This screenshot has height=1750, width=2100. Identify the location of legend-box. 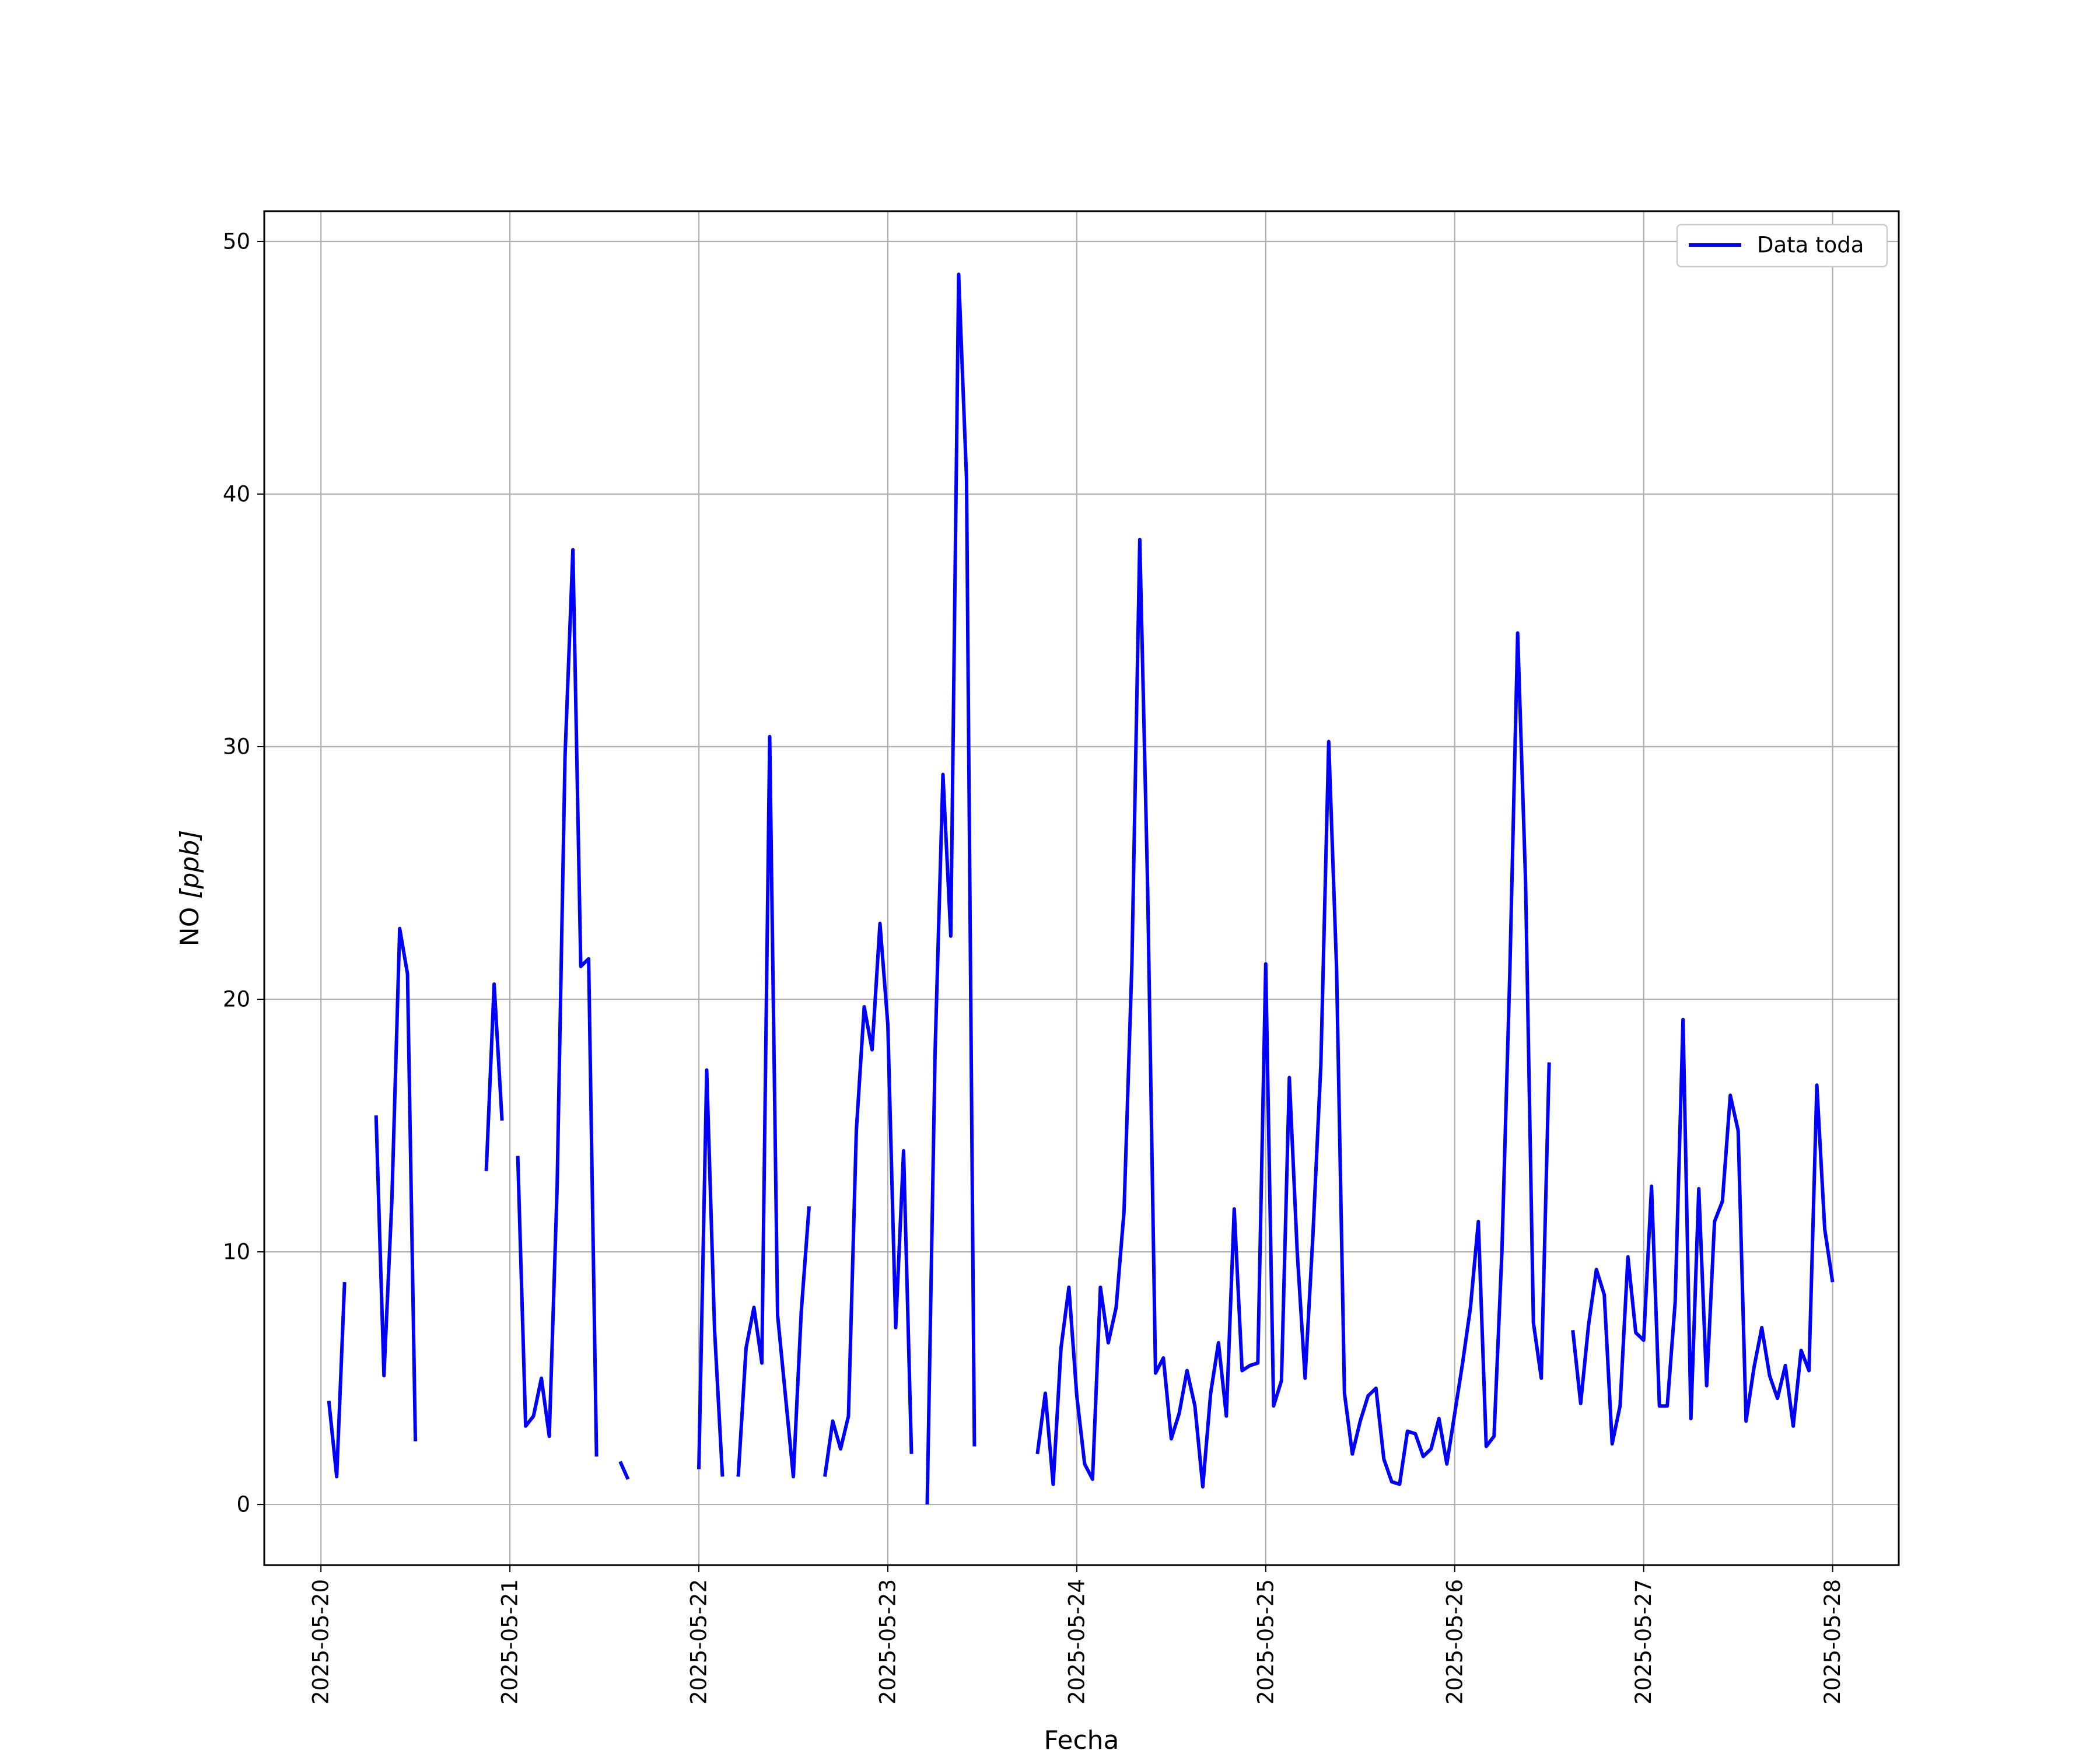
(1782, 245).